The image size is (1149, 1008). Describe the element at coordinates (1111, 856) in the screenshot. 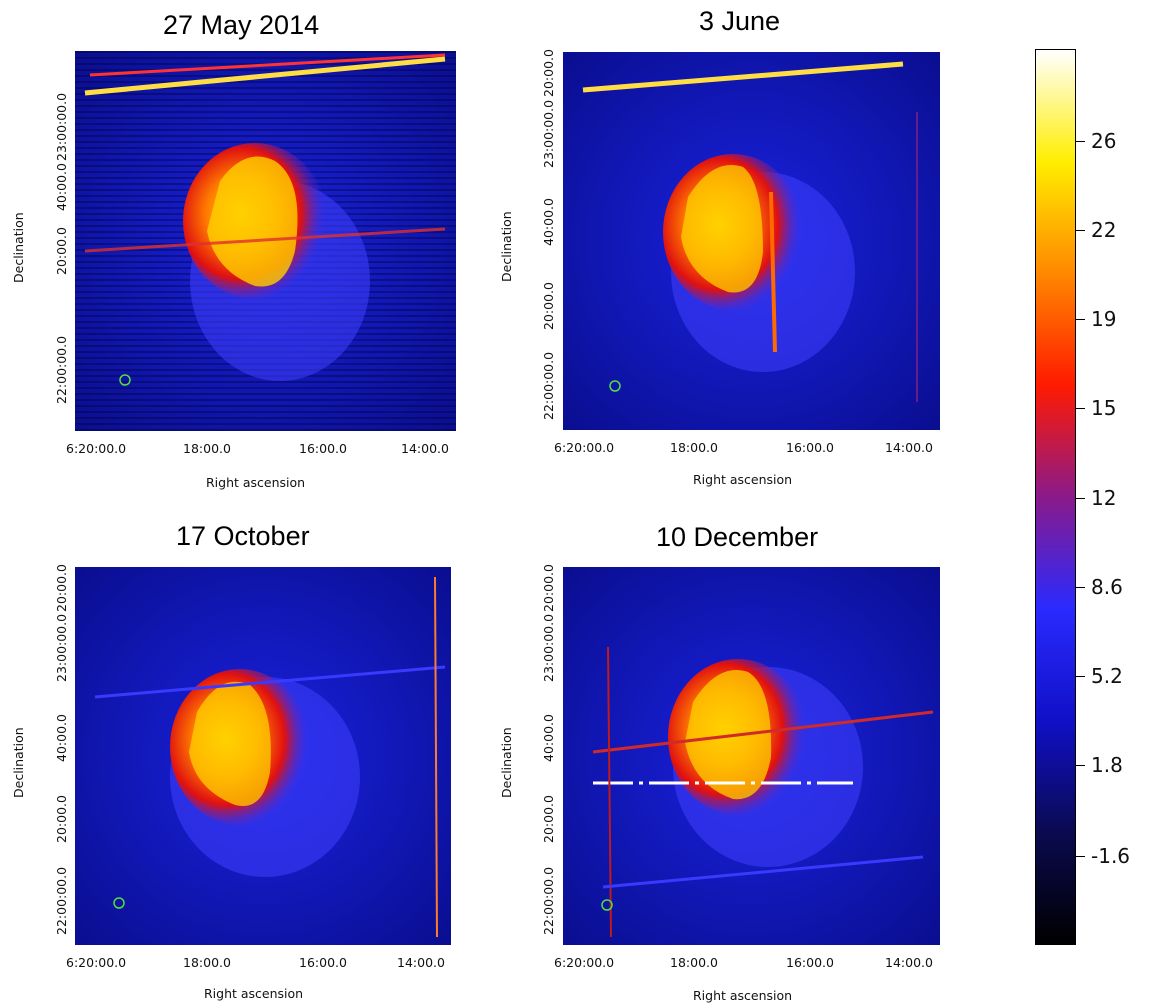

I see `colorbar-label: -1.6` at that location.